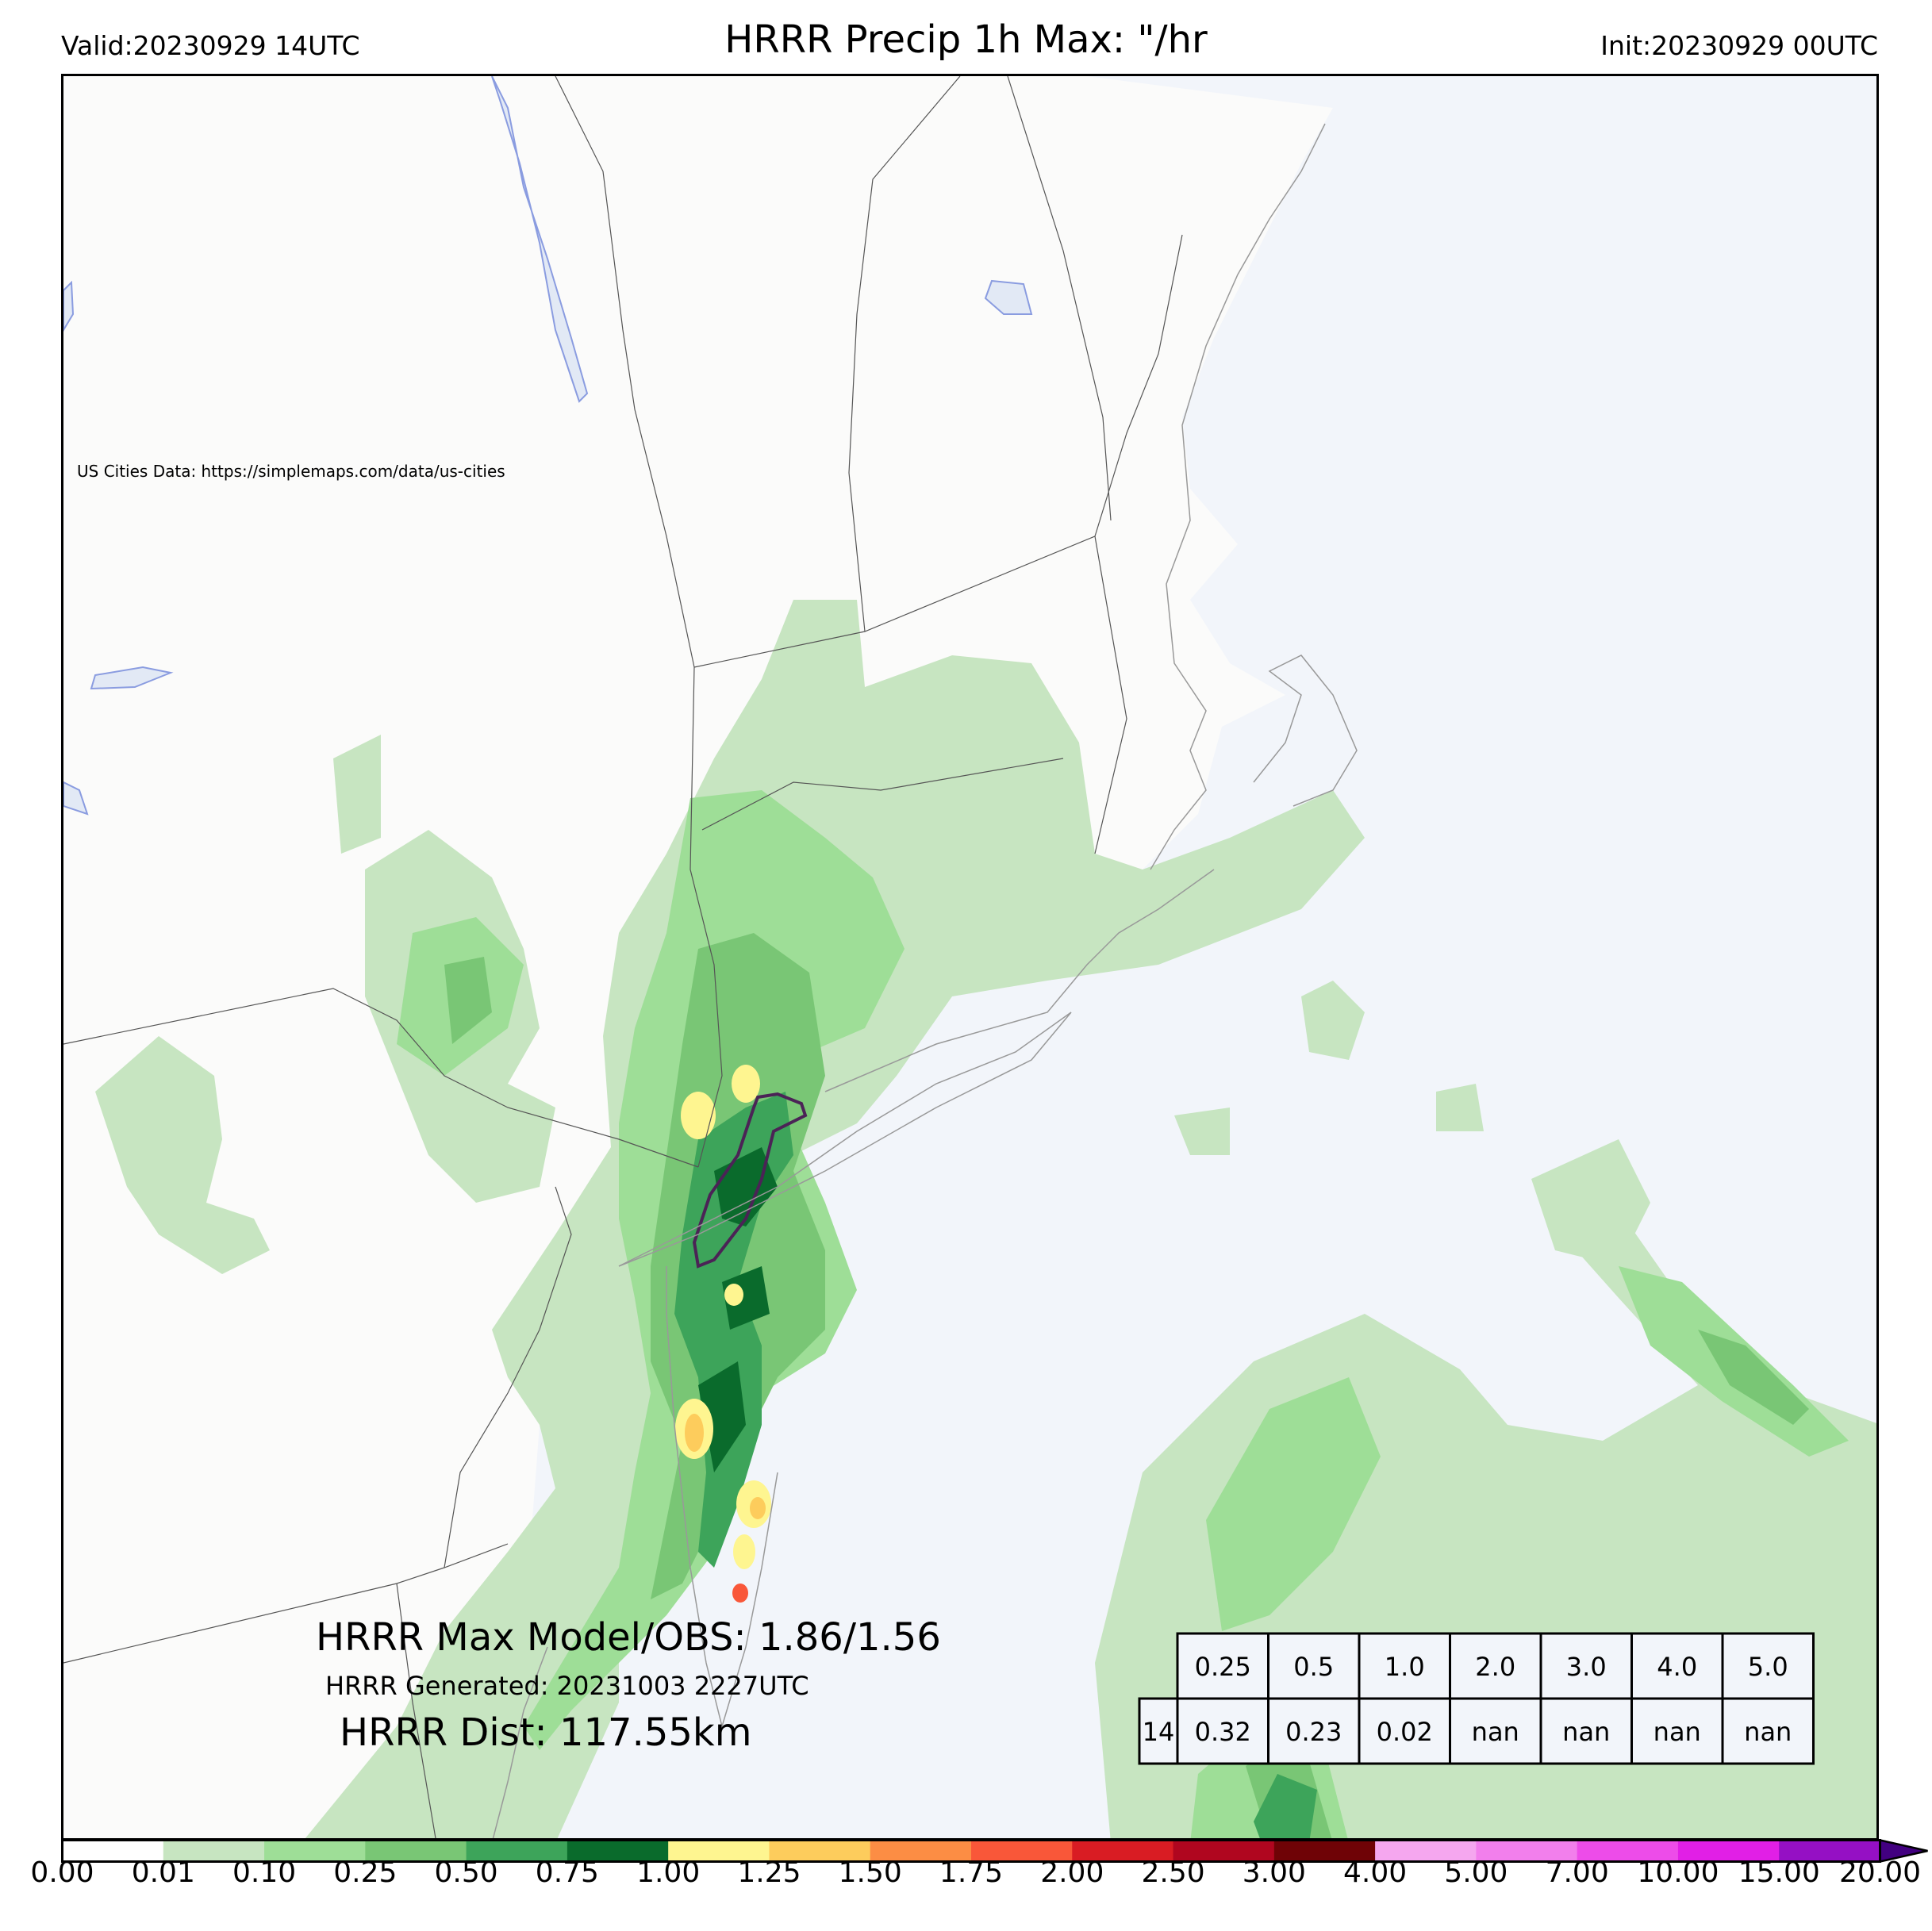 The image size is (1932, 1931). I want to click on colorbar-tick-label: 0.10, so click(264, 1872).